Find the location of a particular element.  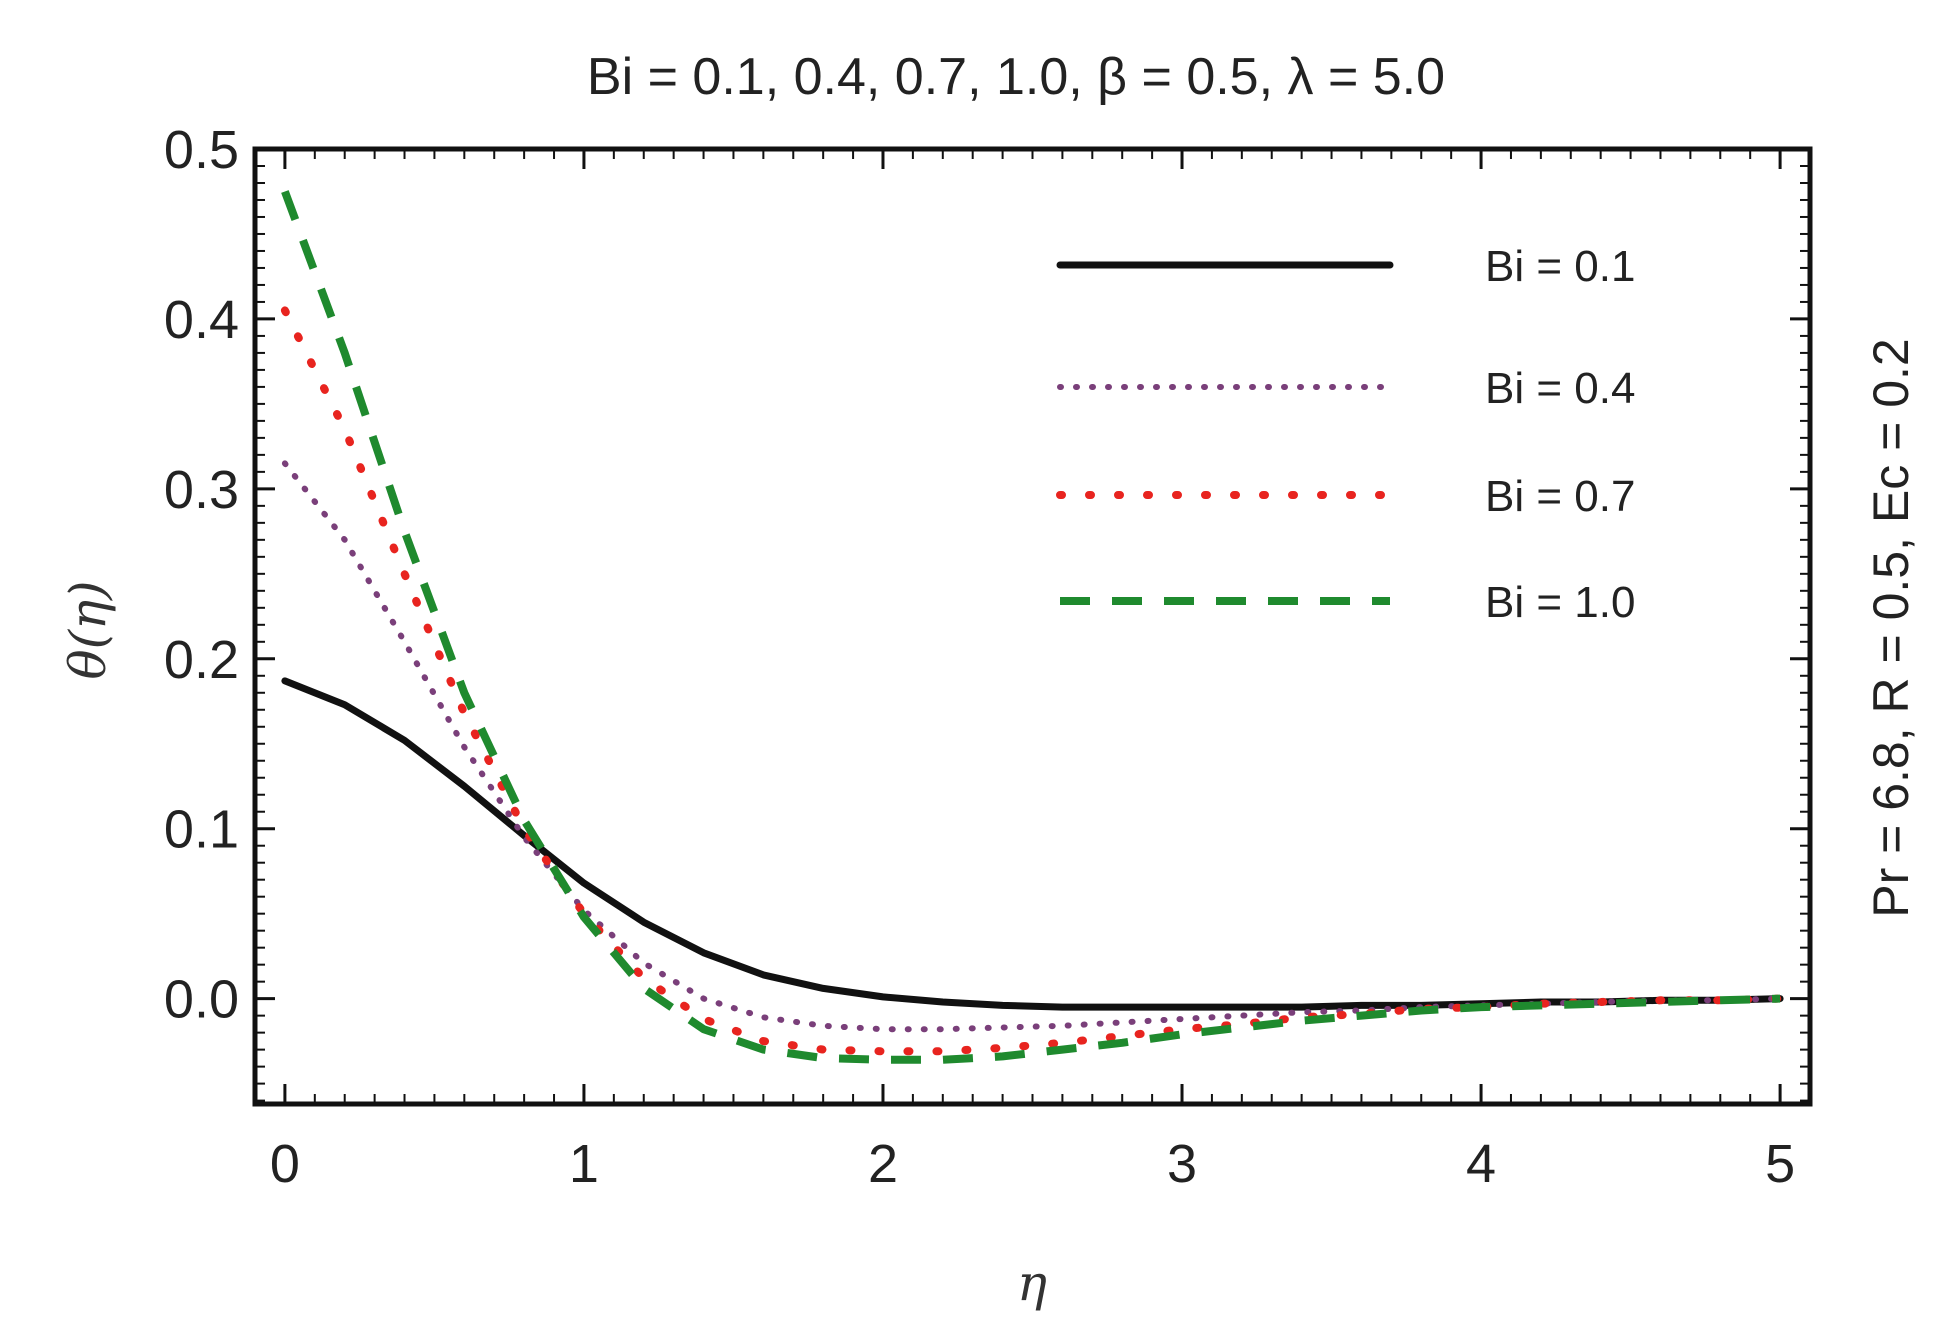

x-tick-label: 5 is located at coordinates (1780, 1164).